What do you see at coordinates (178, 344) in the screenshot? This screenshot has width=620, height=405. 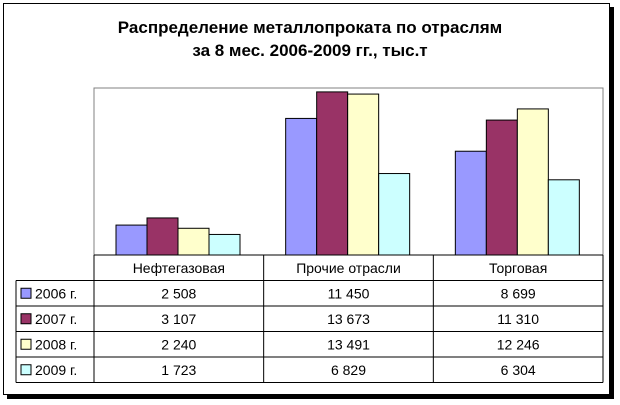 I see `data-label-3-1: 2 240` at bounding box center [178, 344].